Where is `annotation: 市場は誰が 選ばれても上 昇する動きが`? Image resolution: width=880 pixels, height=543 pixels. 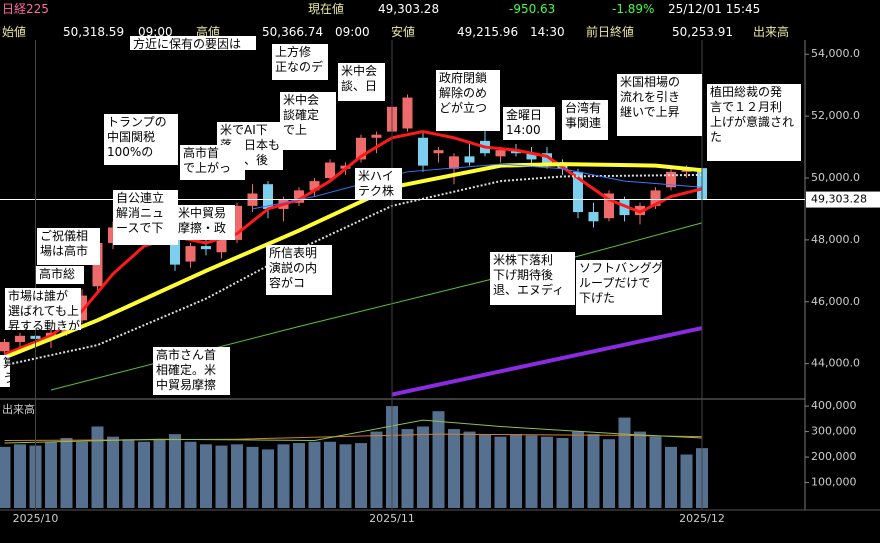
annotation: 市場は誰が 選ばれても上 昇する動きが is located at coordinates (43, 309).